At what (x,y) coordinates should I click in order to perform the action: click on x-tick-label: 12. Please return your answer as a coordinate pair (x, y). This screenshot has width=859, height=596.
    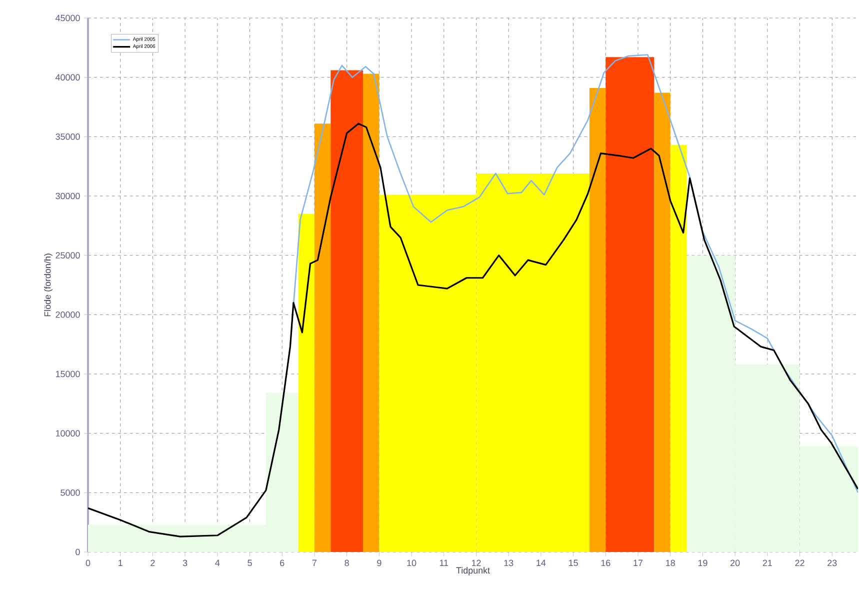
    Looking at the image, I should click on (476, 563).